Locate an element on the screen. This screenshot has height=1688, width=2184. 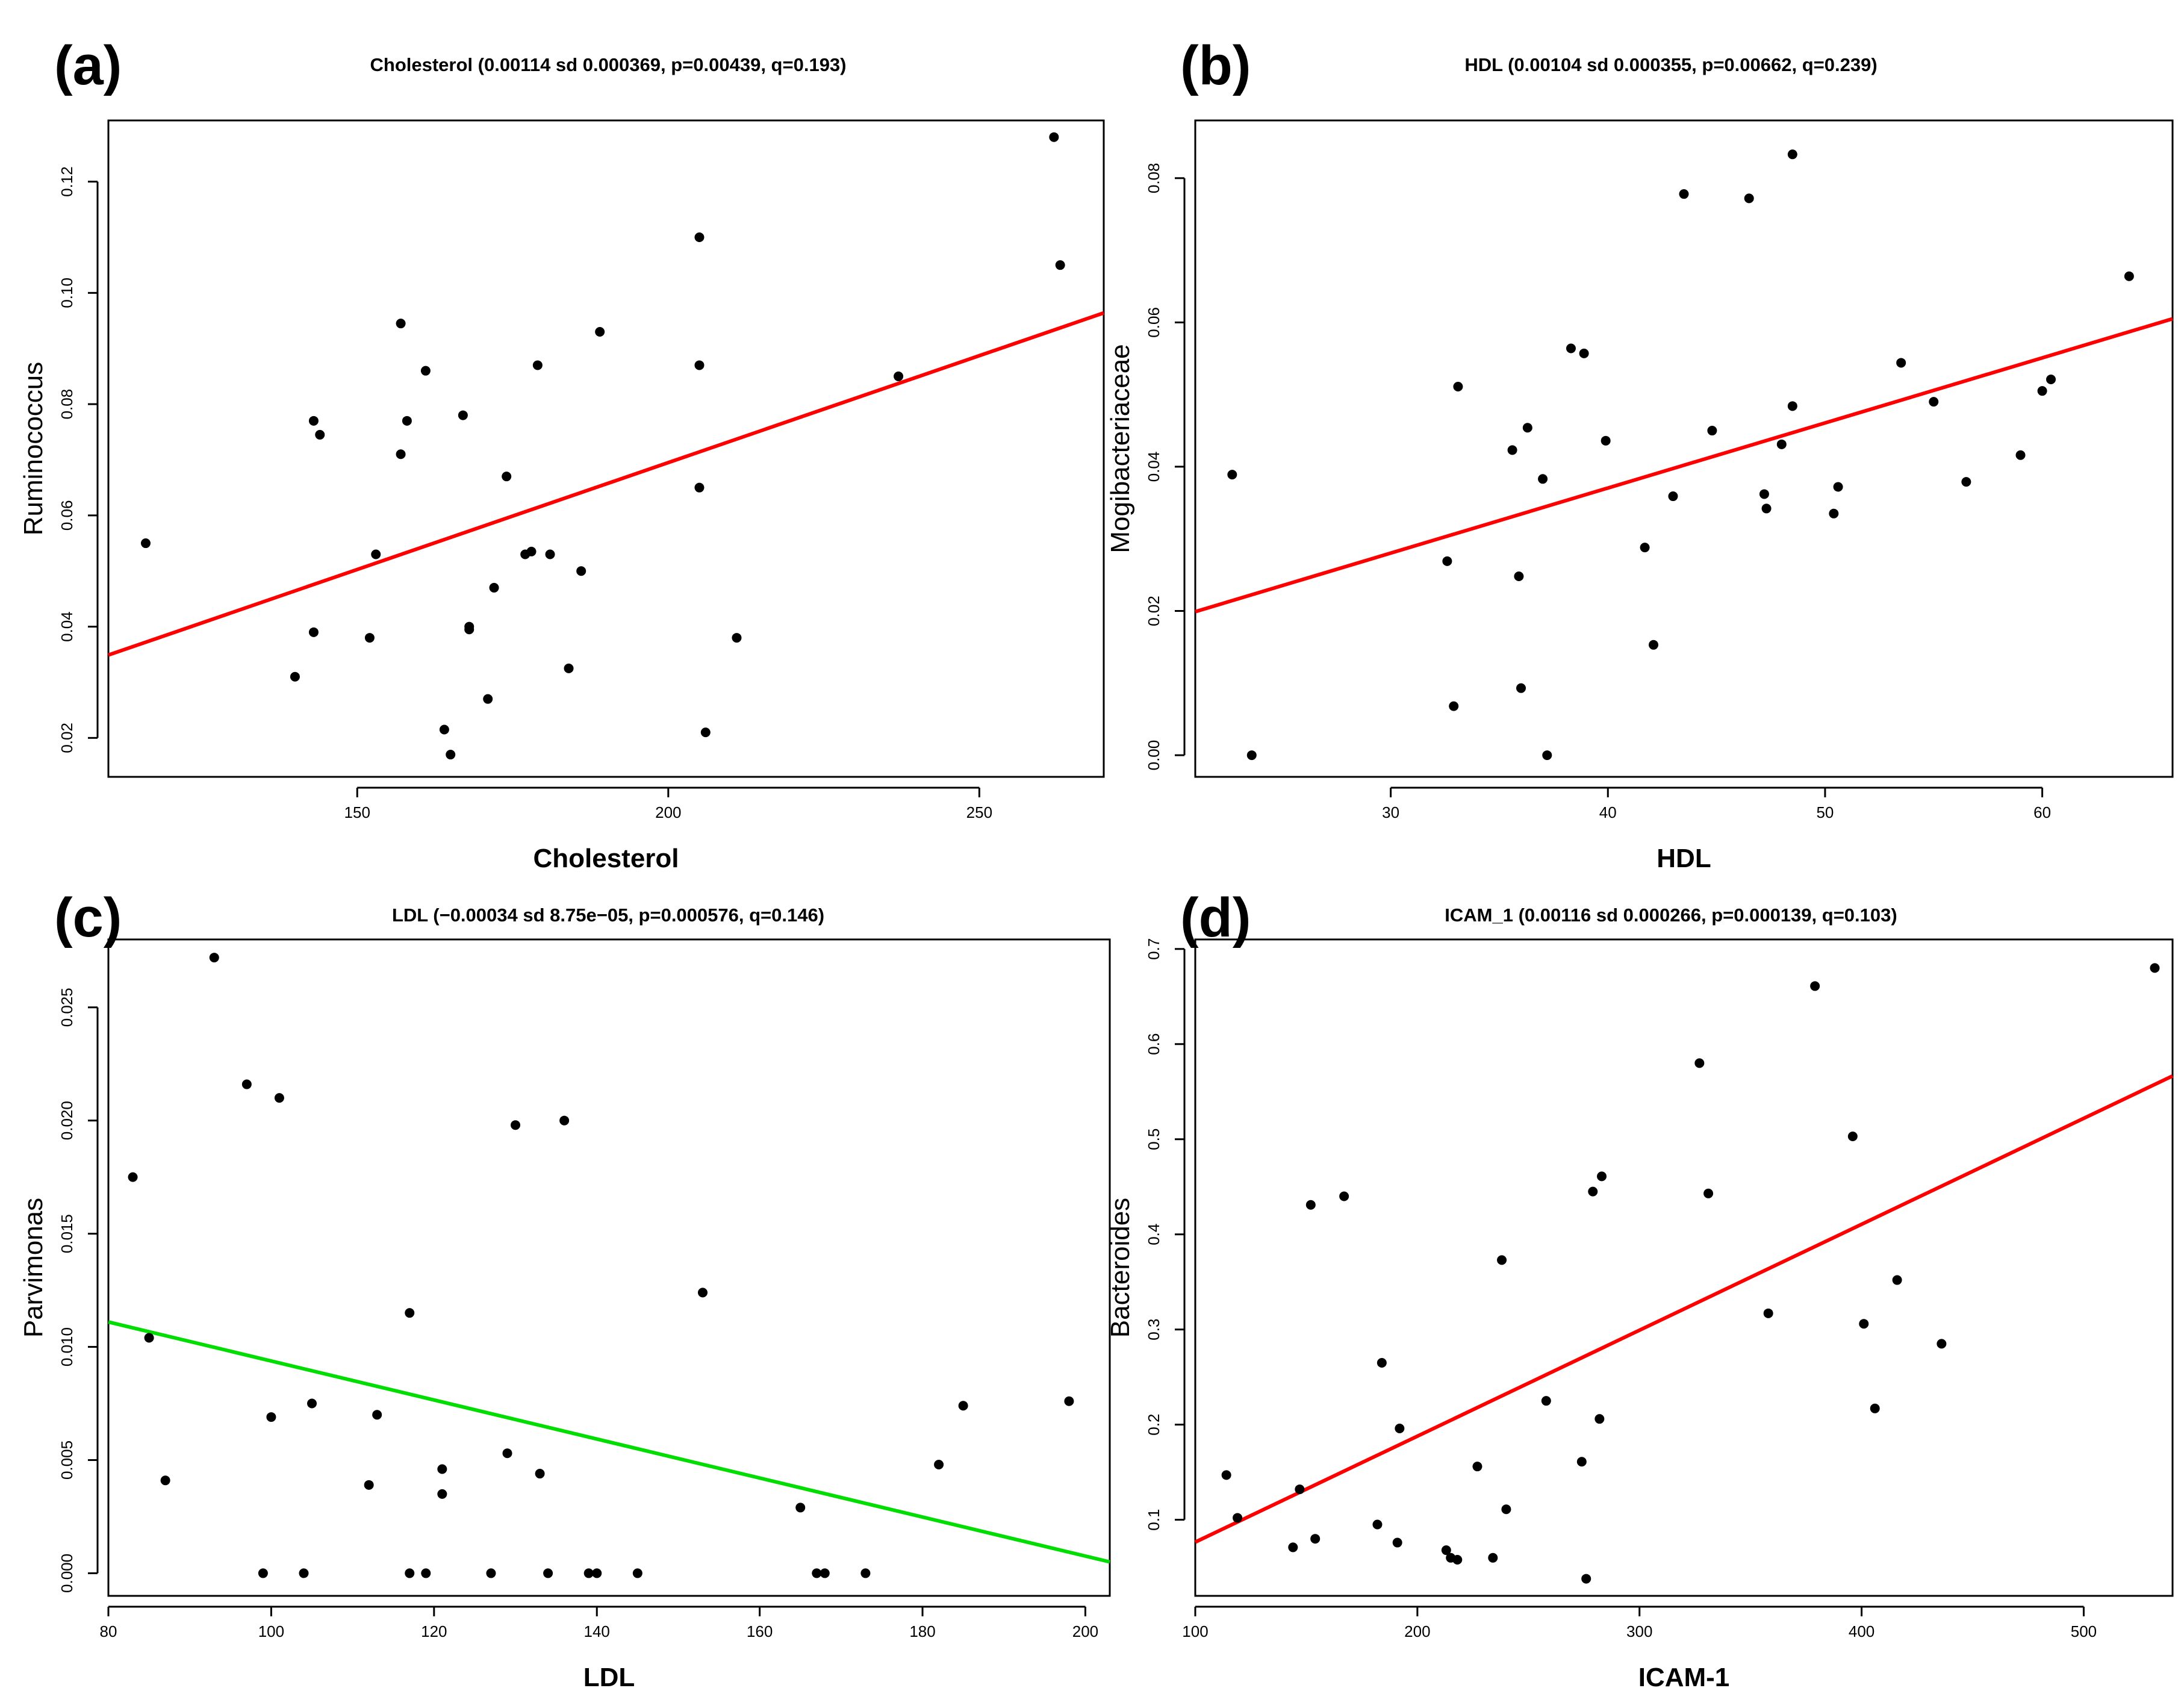
y-tick-label: 0.02 is located at coordinates (67, 738).